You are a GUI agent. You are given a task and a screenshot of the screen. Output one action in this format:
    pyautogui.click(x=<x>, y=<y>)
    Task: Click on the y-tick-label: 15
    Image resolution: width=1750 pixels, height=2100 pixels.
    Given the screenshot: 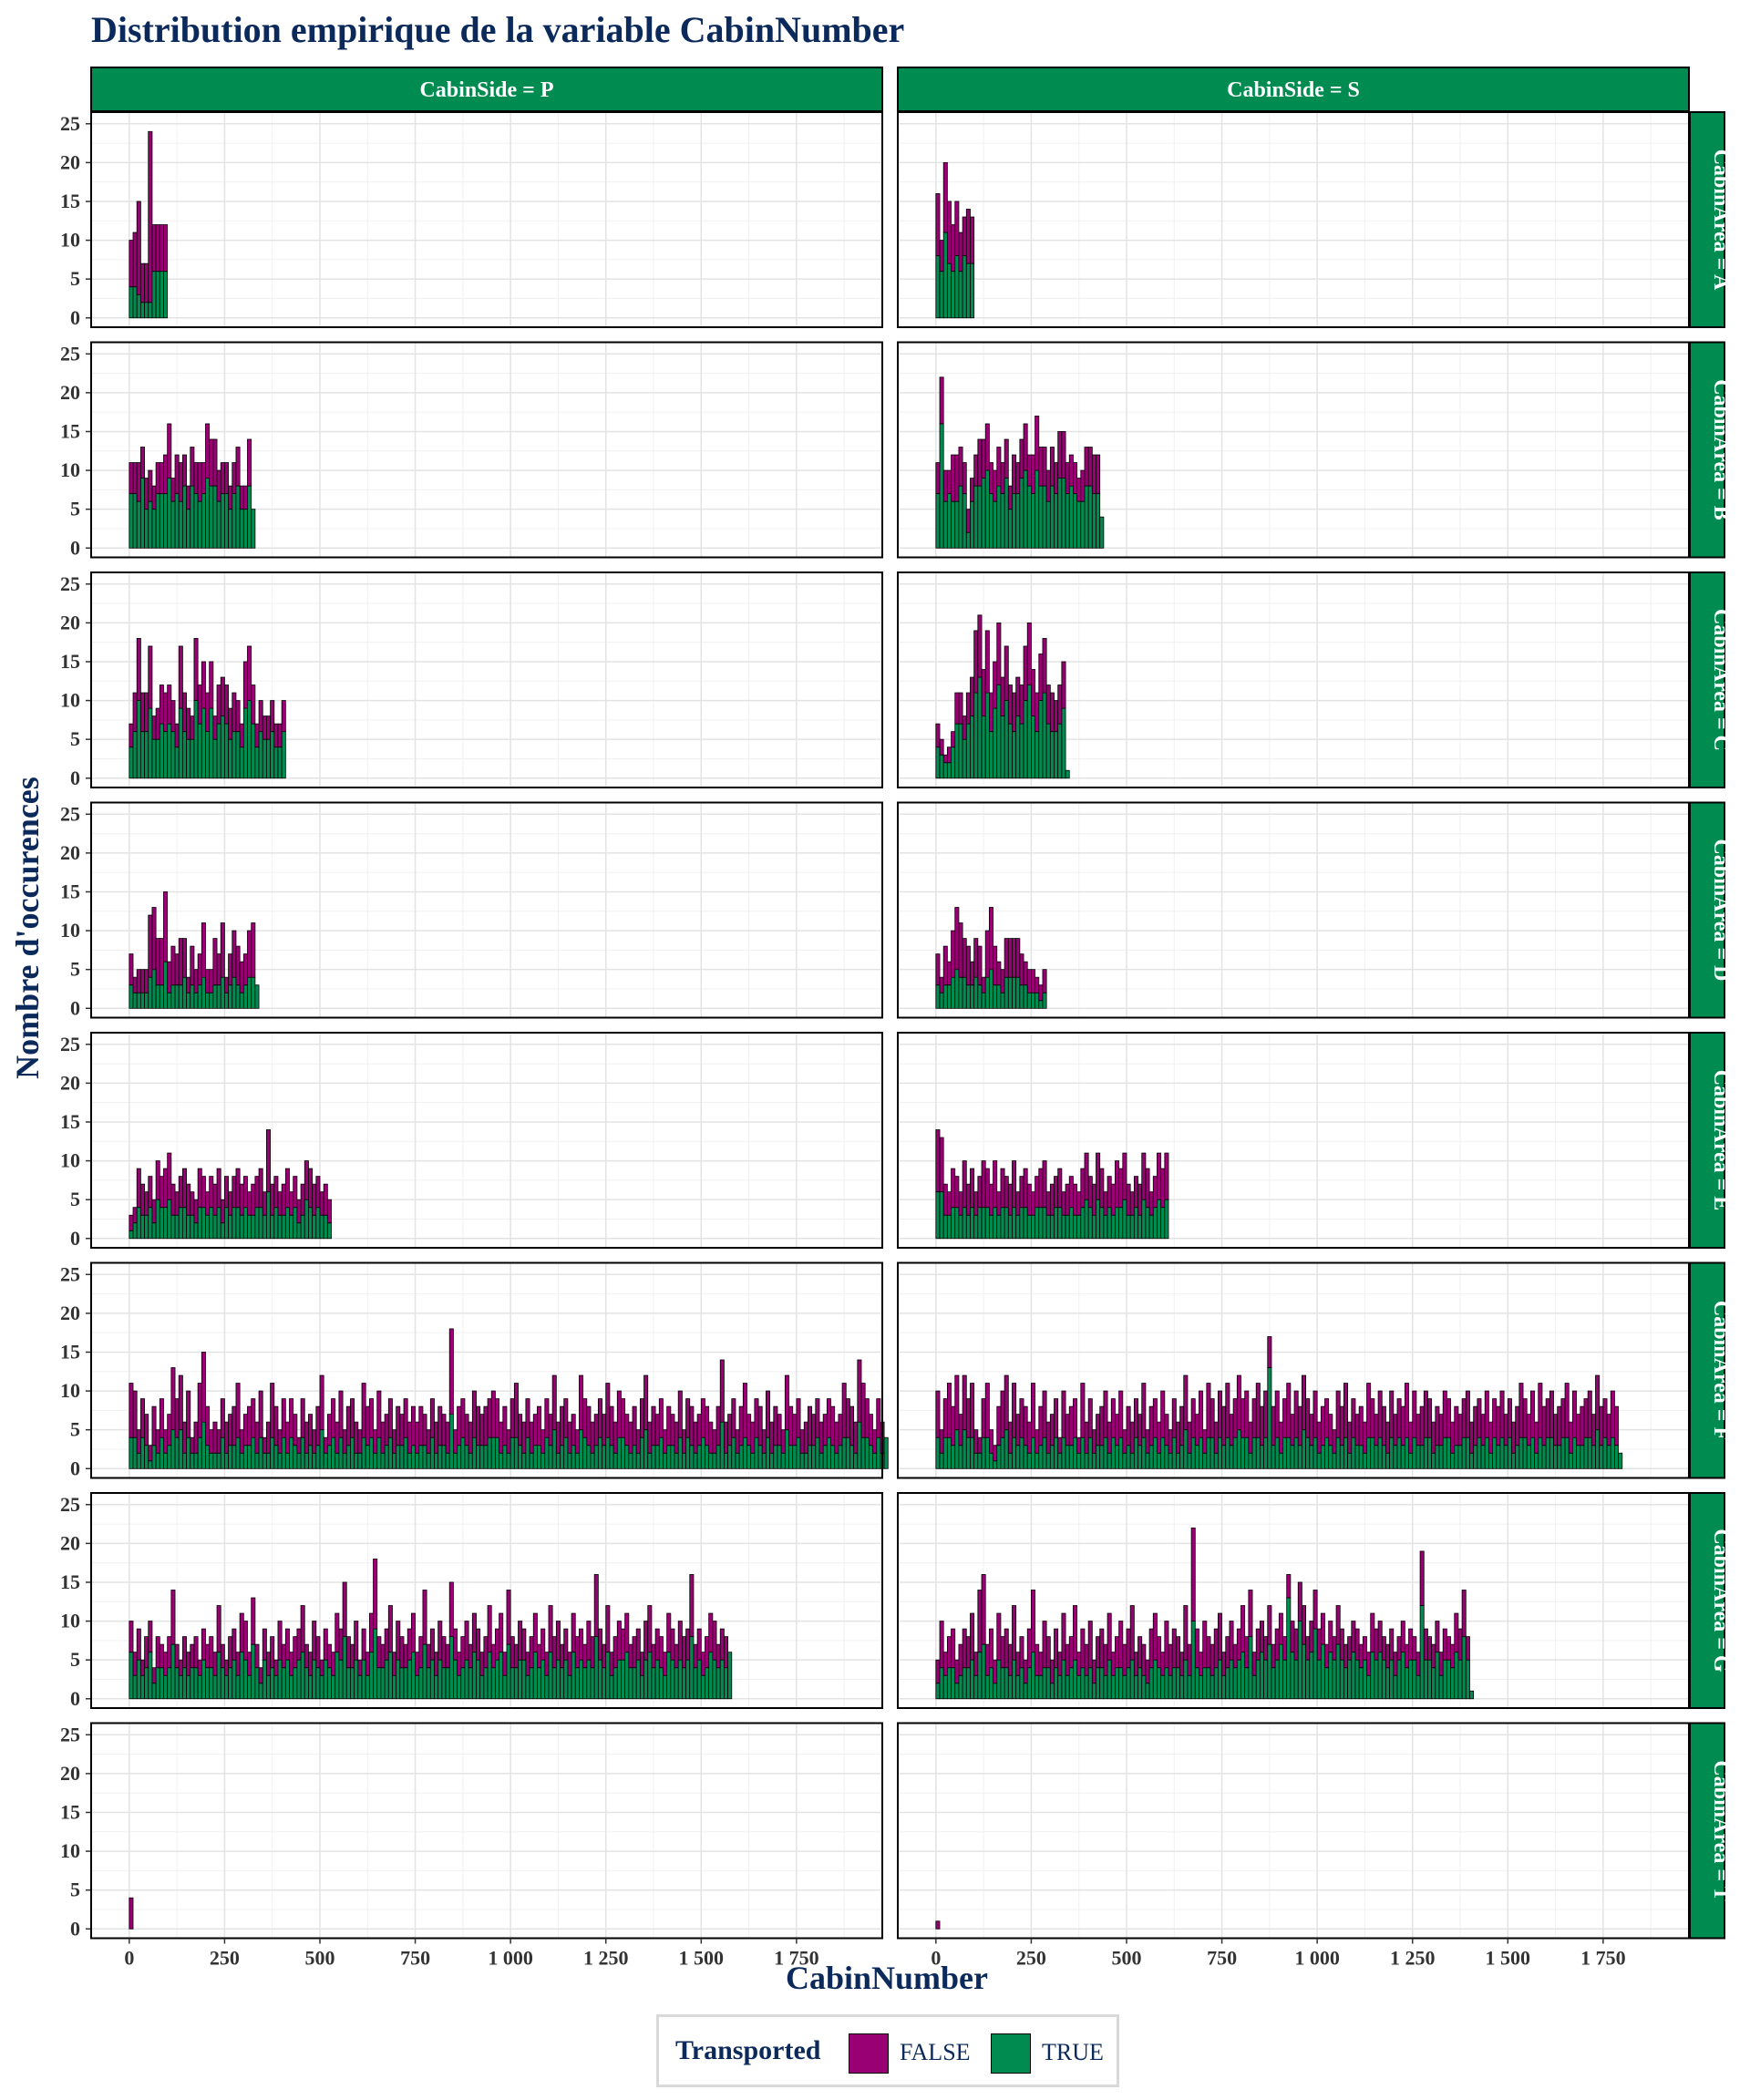 What is the action you would take?
    pyautogui.click(x=70, y=1812)
    